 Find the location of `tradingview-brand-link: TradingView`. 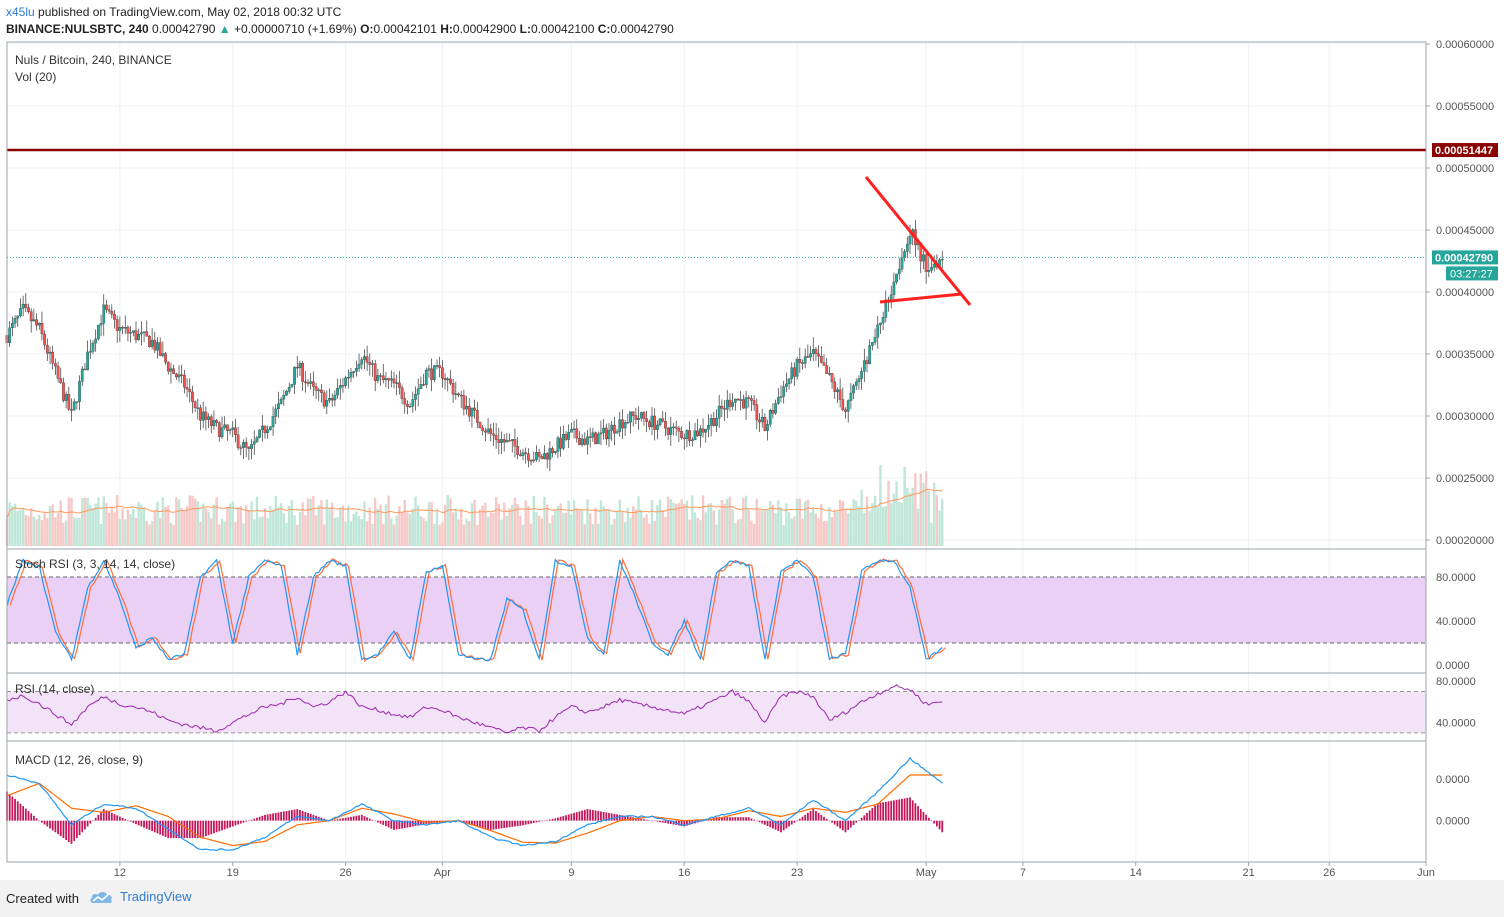

tradingview-brand-link: TradingView is located at coordinates (140, 896).